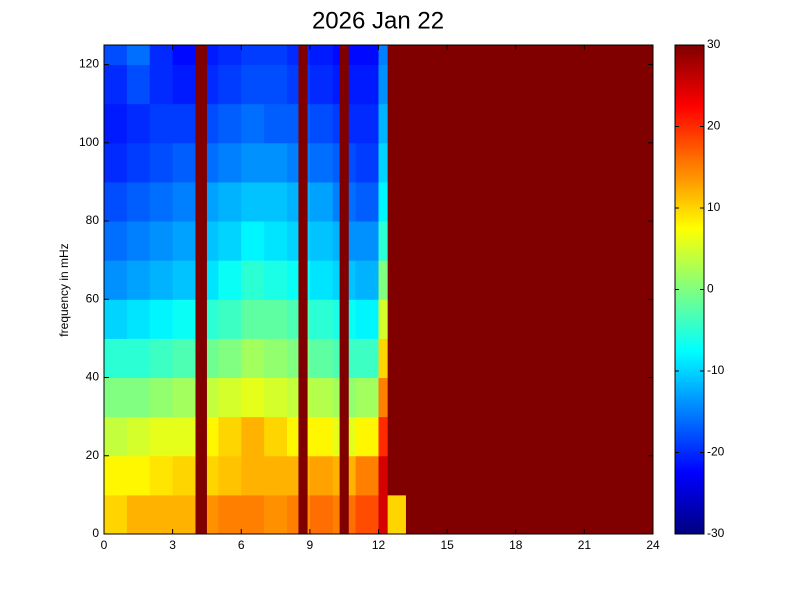 The width and height of the screenshot is (801, 600). What do you see at coordinates (89, 64) in the screenshot?
I see `y-tick-label: 120` at bounding box center [89, 64].